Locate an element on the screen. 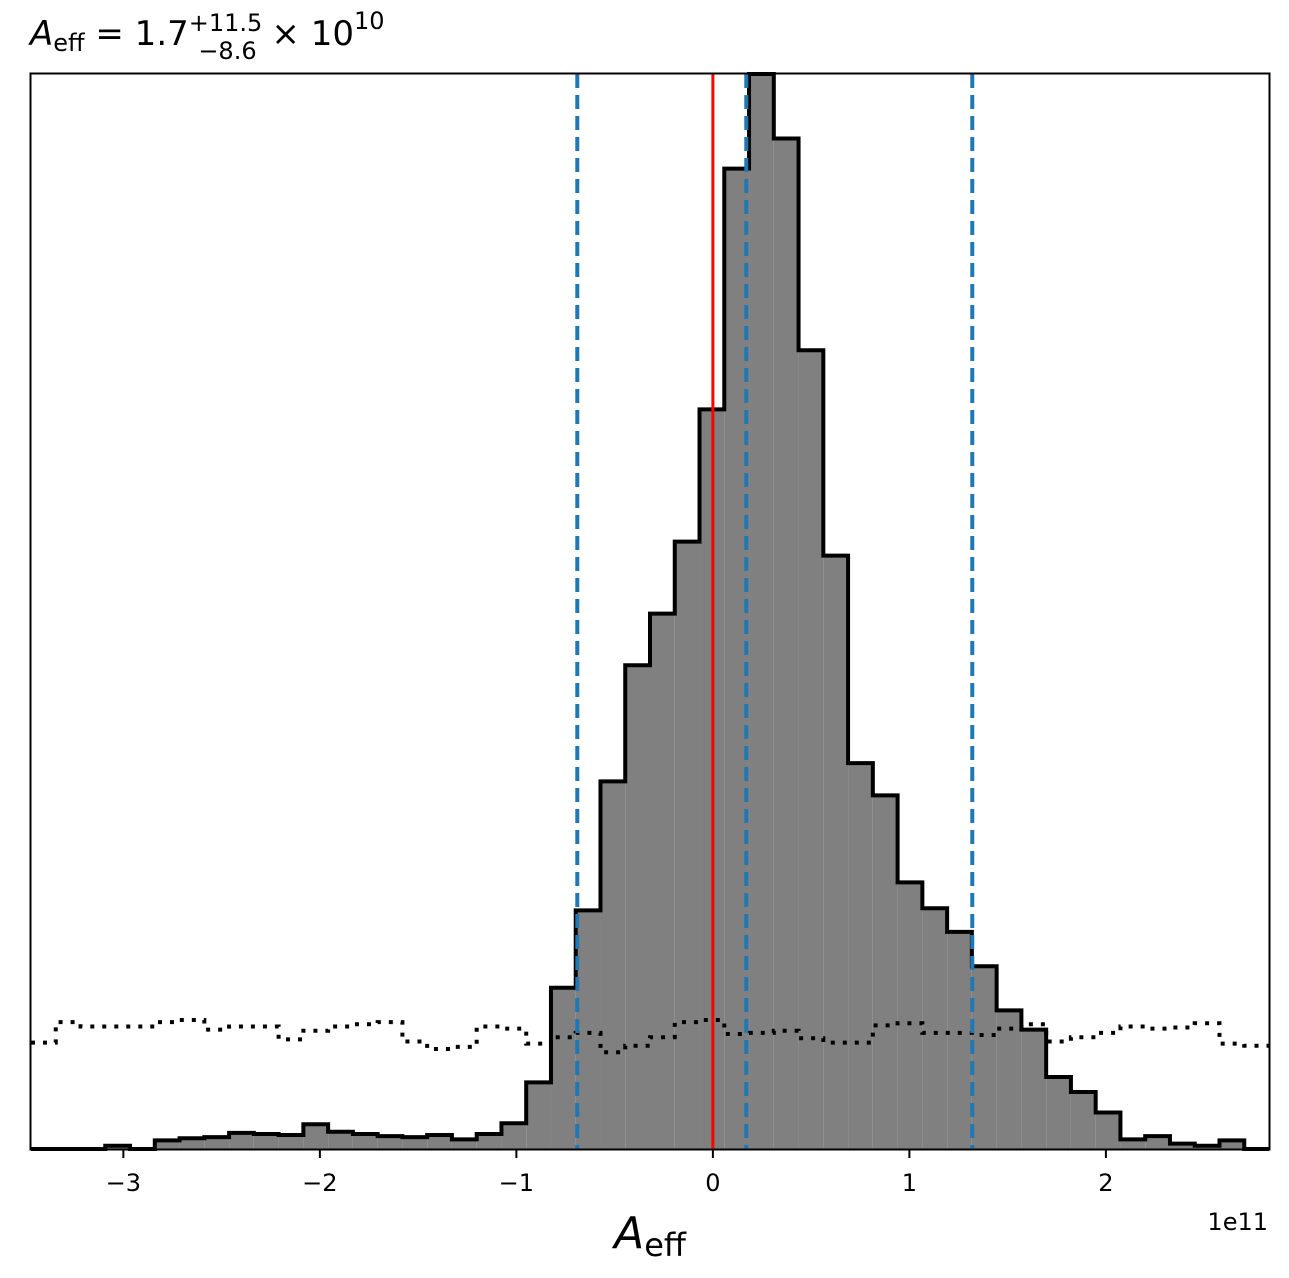 This screenshot has height=1278, width=1289. x-offset-text: 1e11 is located at coordinates (1237, 1222).